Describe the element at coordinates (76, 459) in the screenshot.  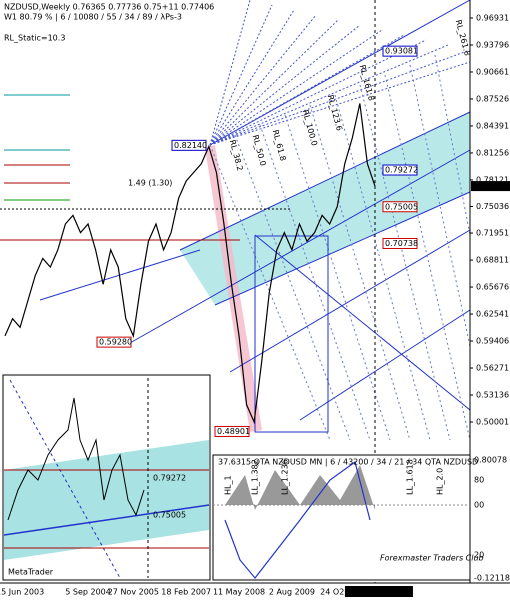
I see `inset-price` at that location.